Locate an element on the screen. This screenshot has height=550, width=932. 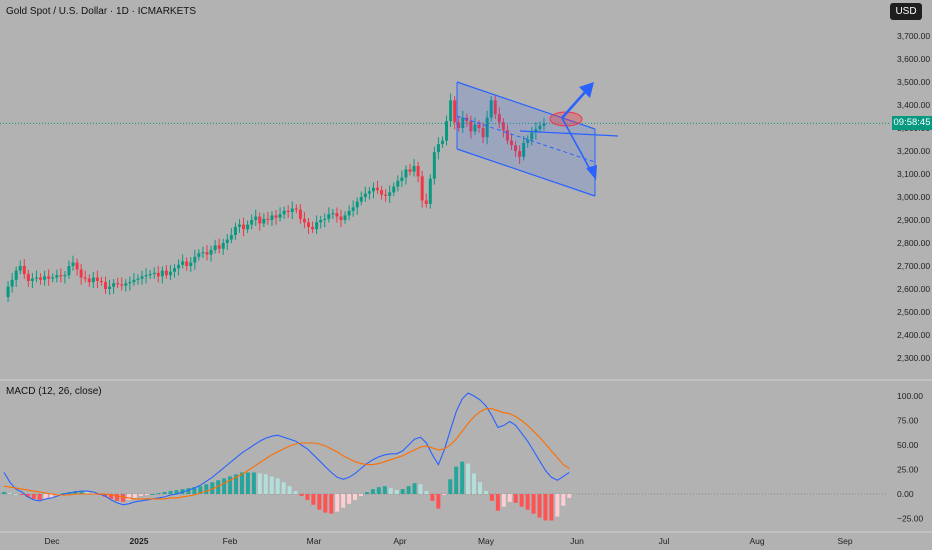
time-axis-tick-label: May is located at coordinates (486, 541).